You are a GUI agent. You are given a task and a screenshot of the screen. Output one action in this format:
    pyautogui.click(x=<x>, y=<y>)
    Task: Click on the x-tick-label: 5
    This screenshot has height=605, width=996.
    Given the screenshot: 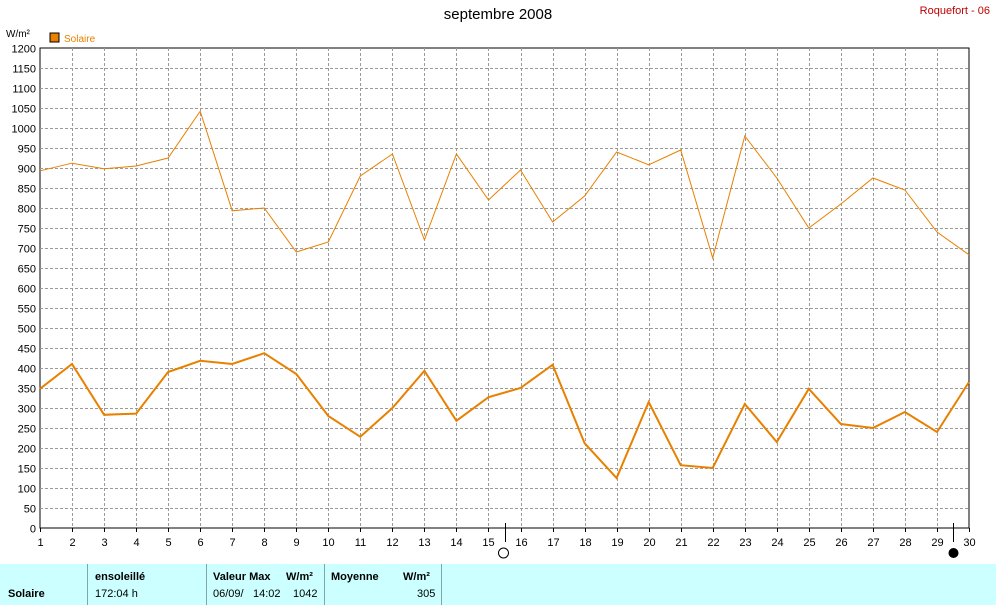 What is the action you would take?
    pyautogui.click(x=168, y=543)
    